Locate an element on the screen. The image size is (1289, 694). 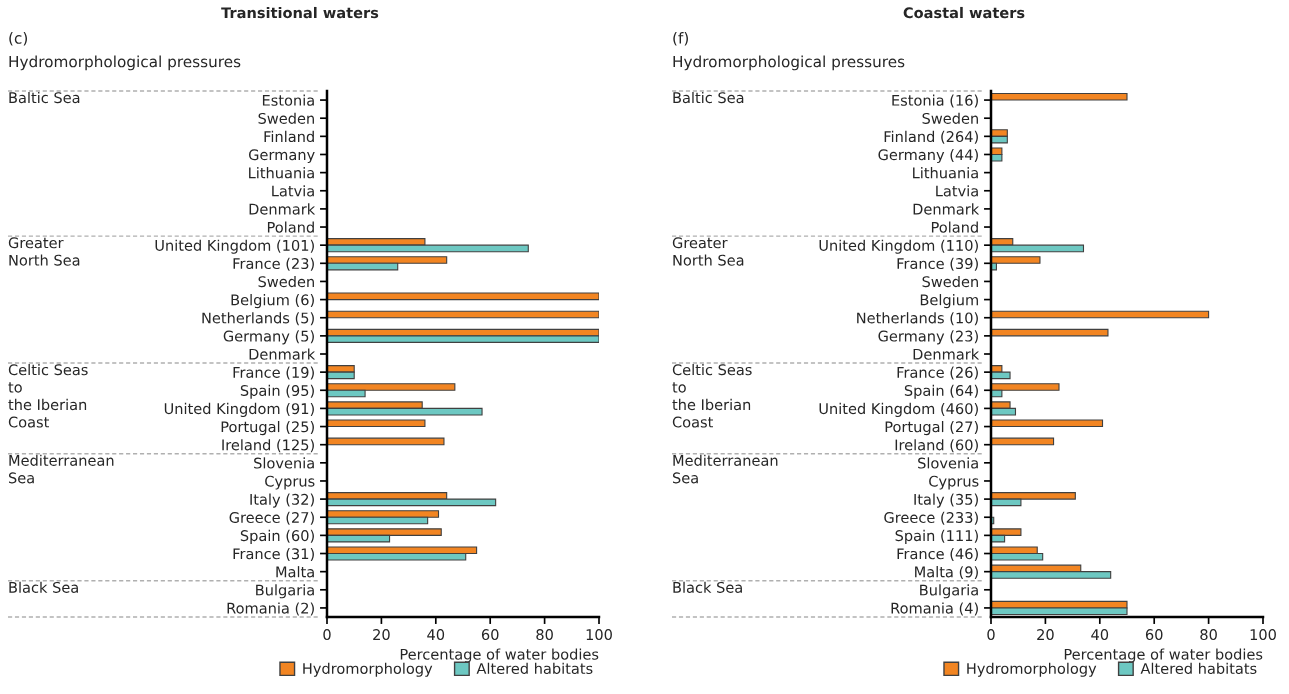
y-tick-label: Romania (4) is located at coordinates (934, 609).